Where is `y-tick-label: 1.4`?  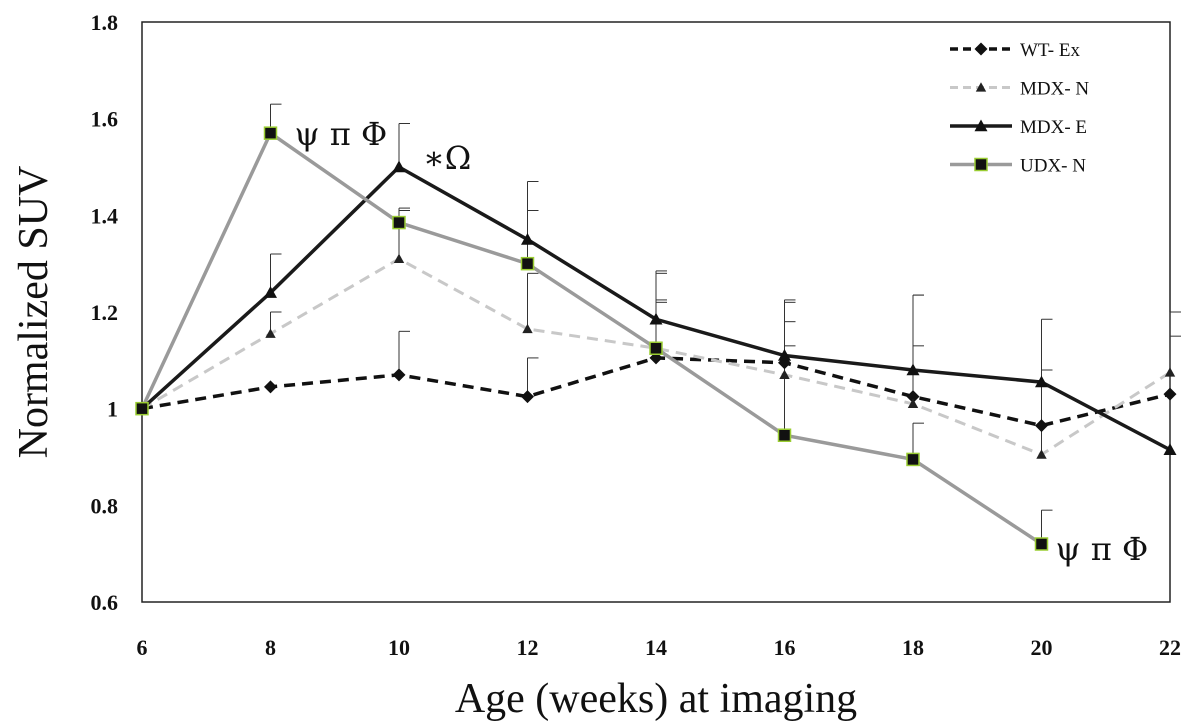 y-tick-label: 1.4 is located at coordinates (105, 215).